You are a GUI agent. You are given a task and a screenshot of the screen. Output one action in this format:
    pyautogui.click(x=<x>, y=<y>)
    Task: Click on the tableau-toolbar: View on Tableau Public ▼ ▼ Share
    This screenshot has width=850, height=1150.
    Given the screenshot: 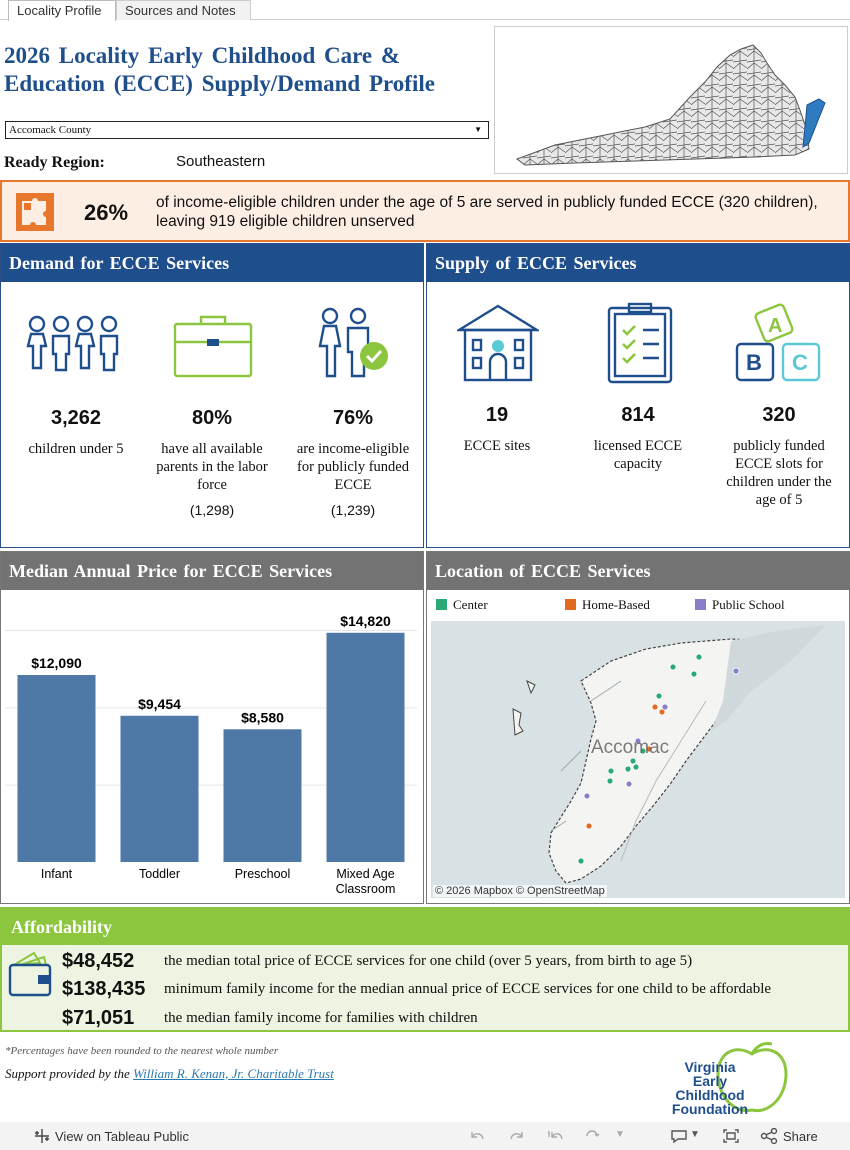 What is the action you would take?
    pyautogui.click(x=425, y=1136)
    